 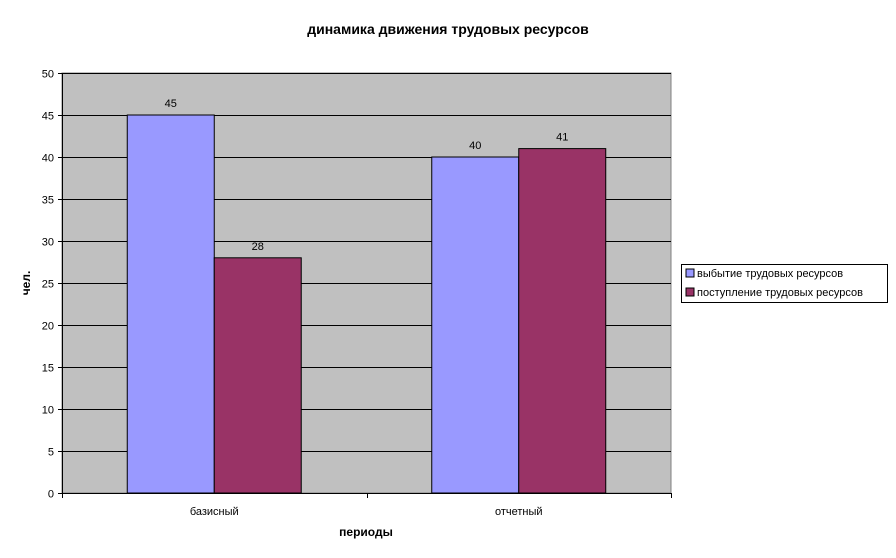 I want to click on legend-box, so click(x=784, y=283).